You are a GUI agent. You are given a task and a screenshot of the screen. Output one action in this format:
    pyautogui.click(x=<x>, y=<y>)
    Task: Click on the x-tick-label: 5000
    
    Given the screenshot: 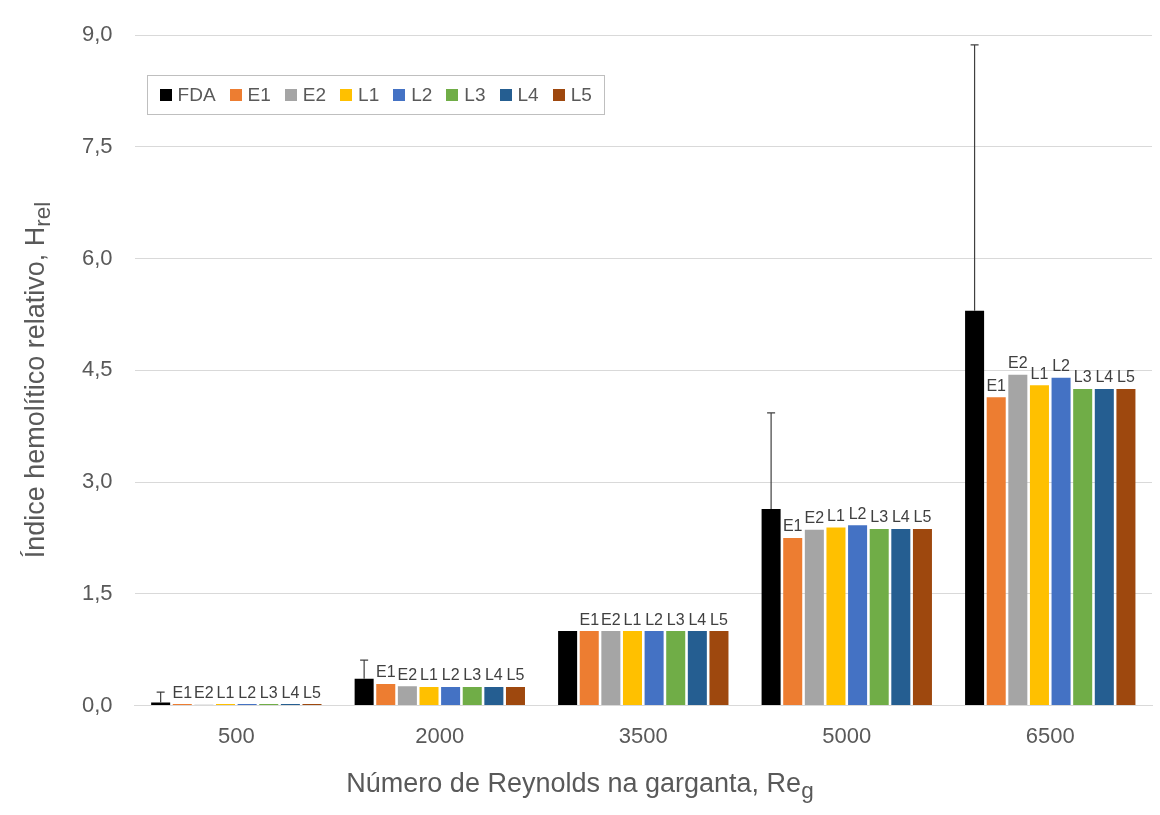 What is the action you would take?
    pyautogui.click(x=847, y=735)
    